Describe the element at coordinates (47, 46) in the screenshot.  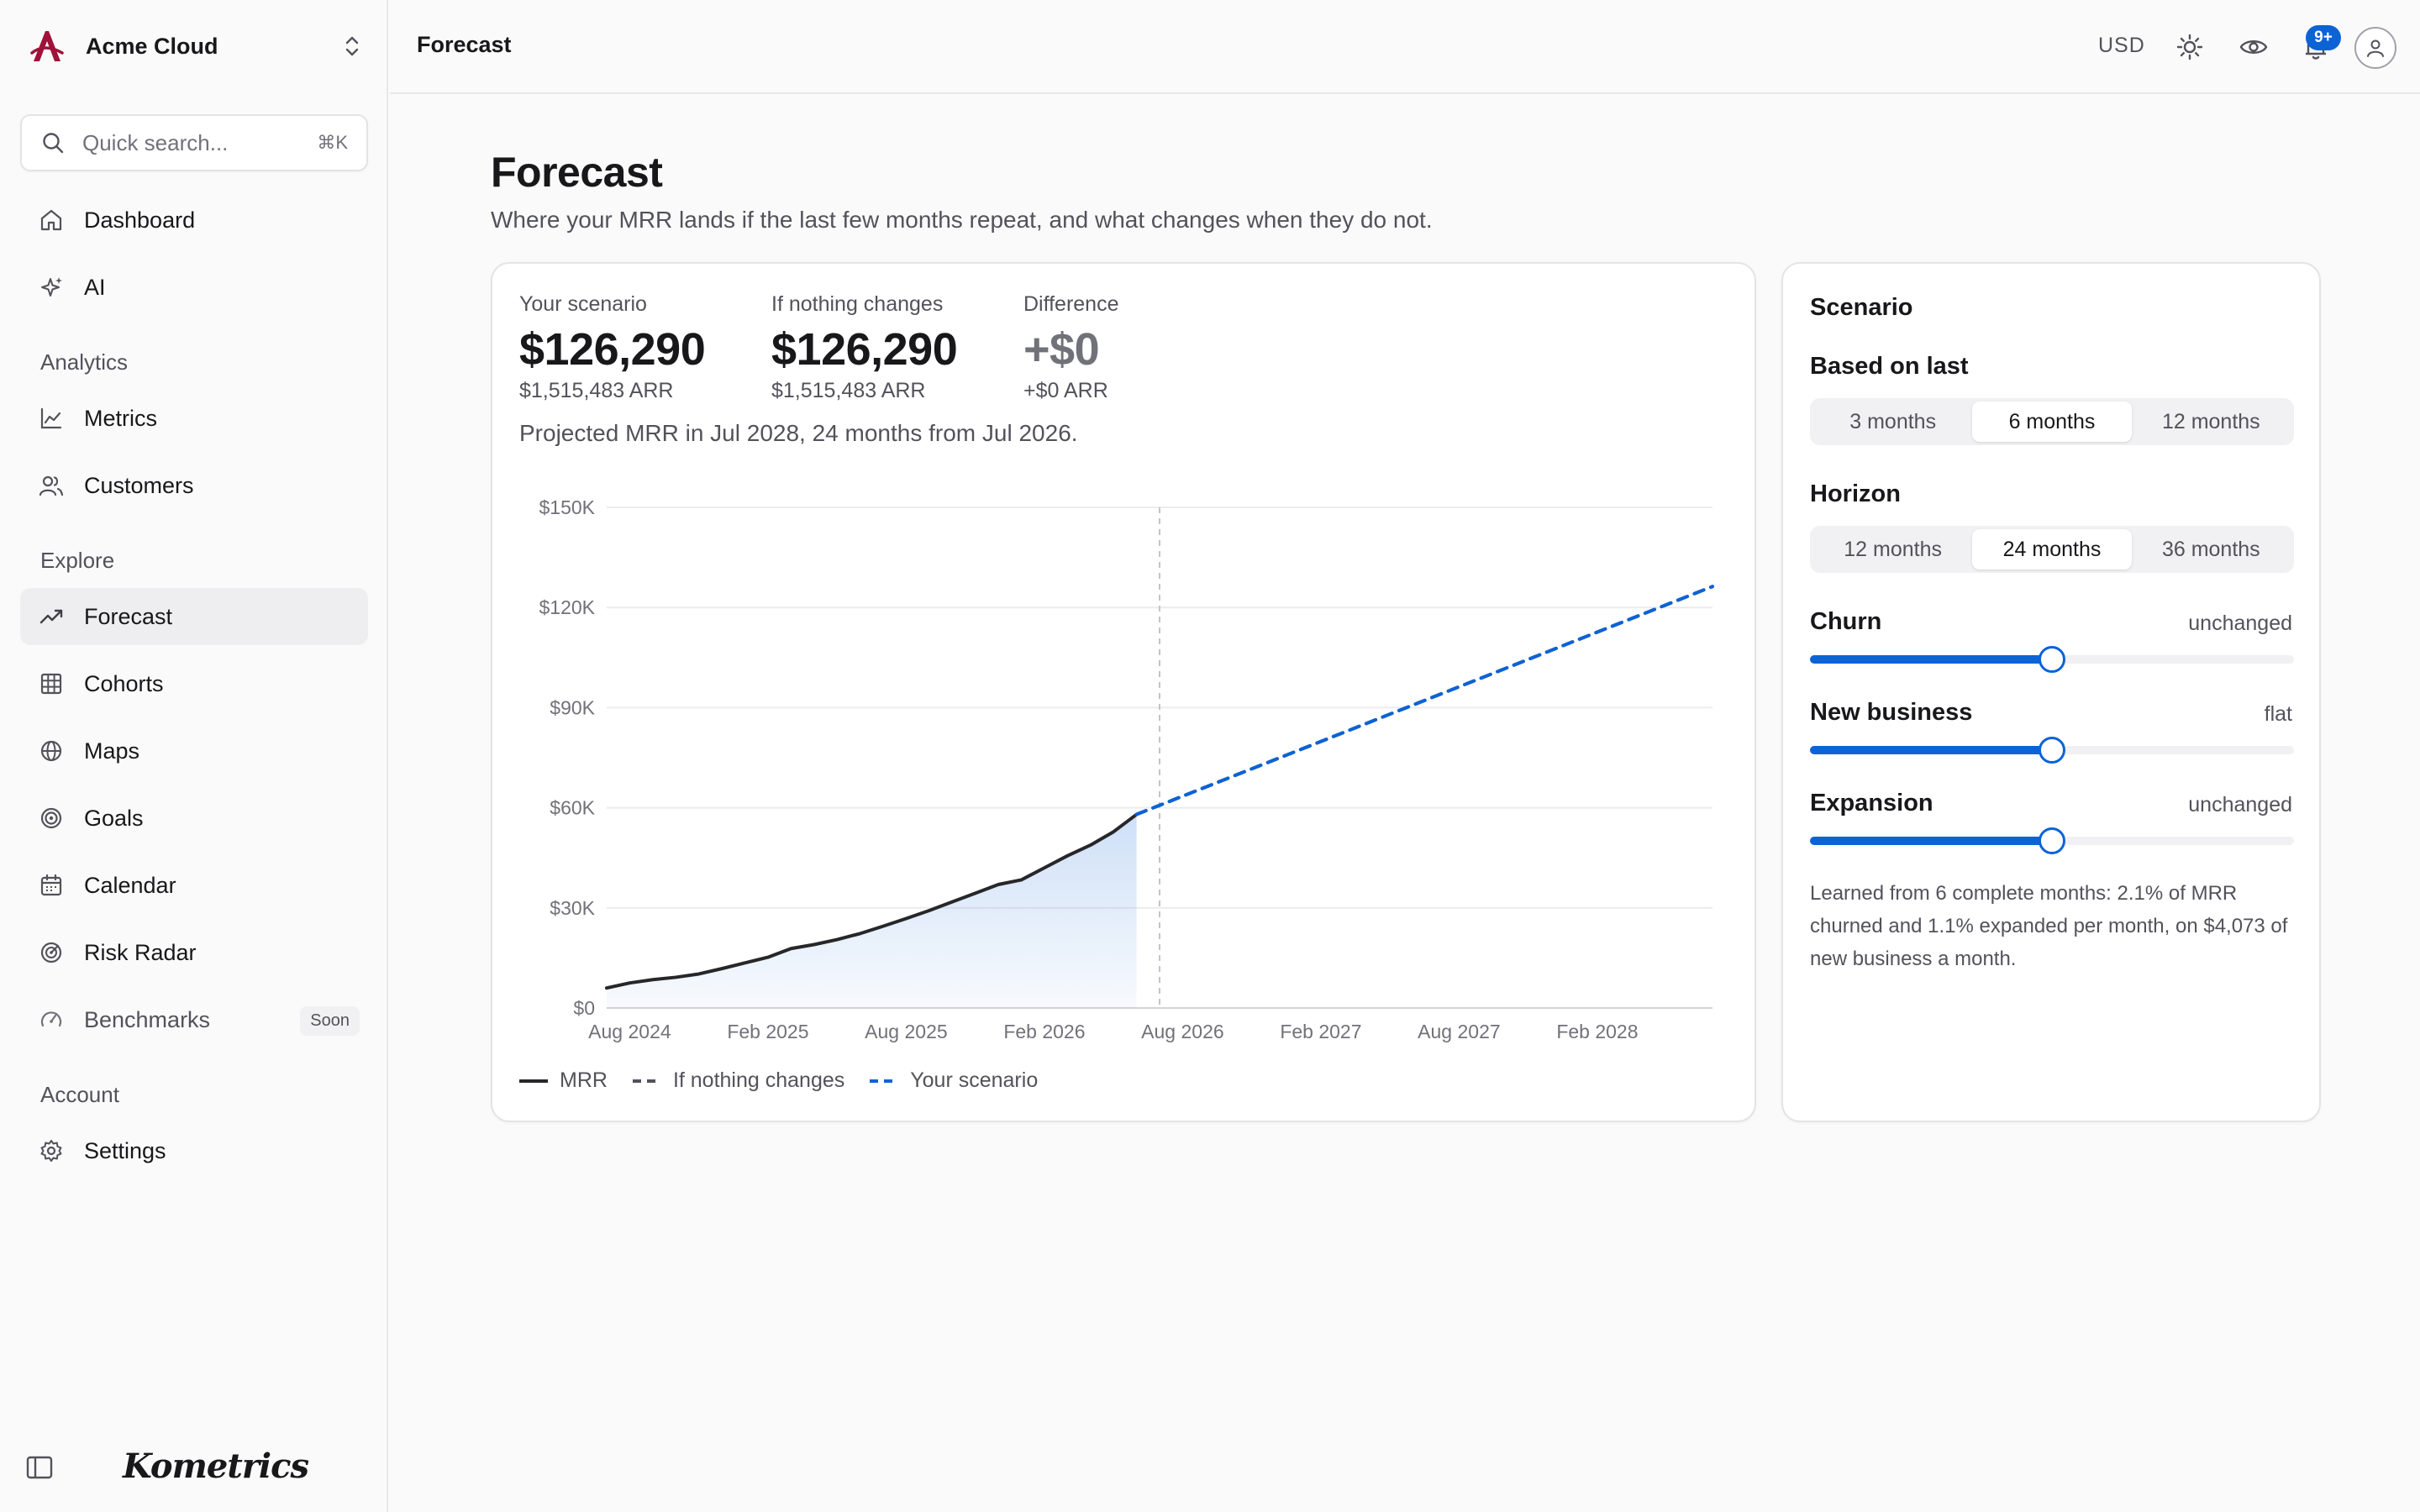
I see `brand-logo-icon` at that location.